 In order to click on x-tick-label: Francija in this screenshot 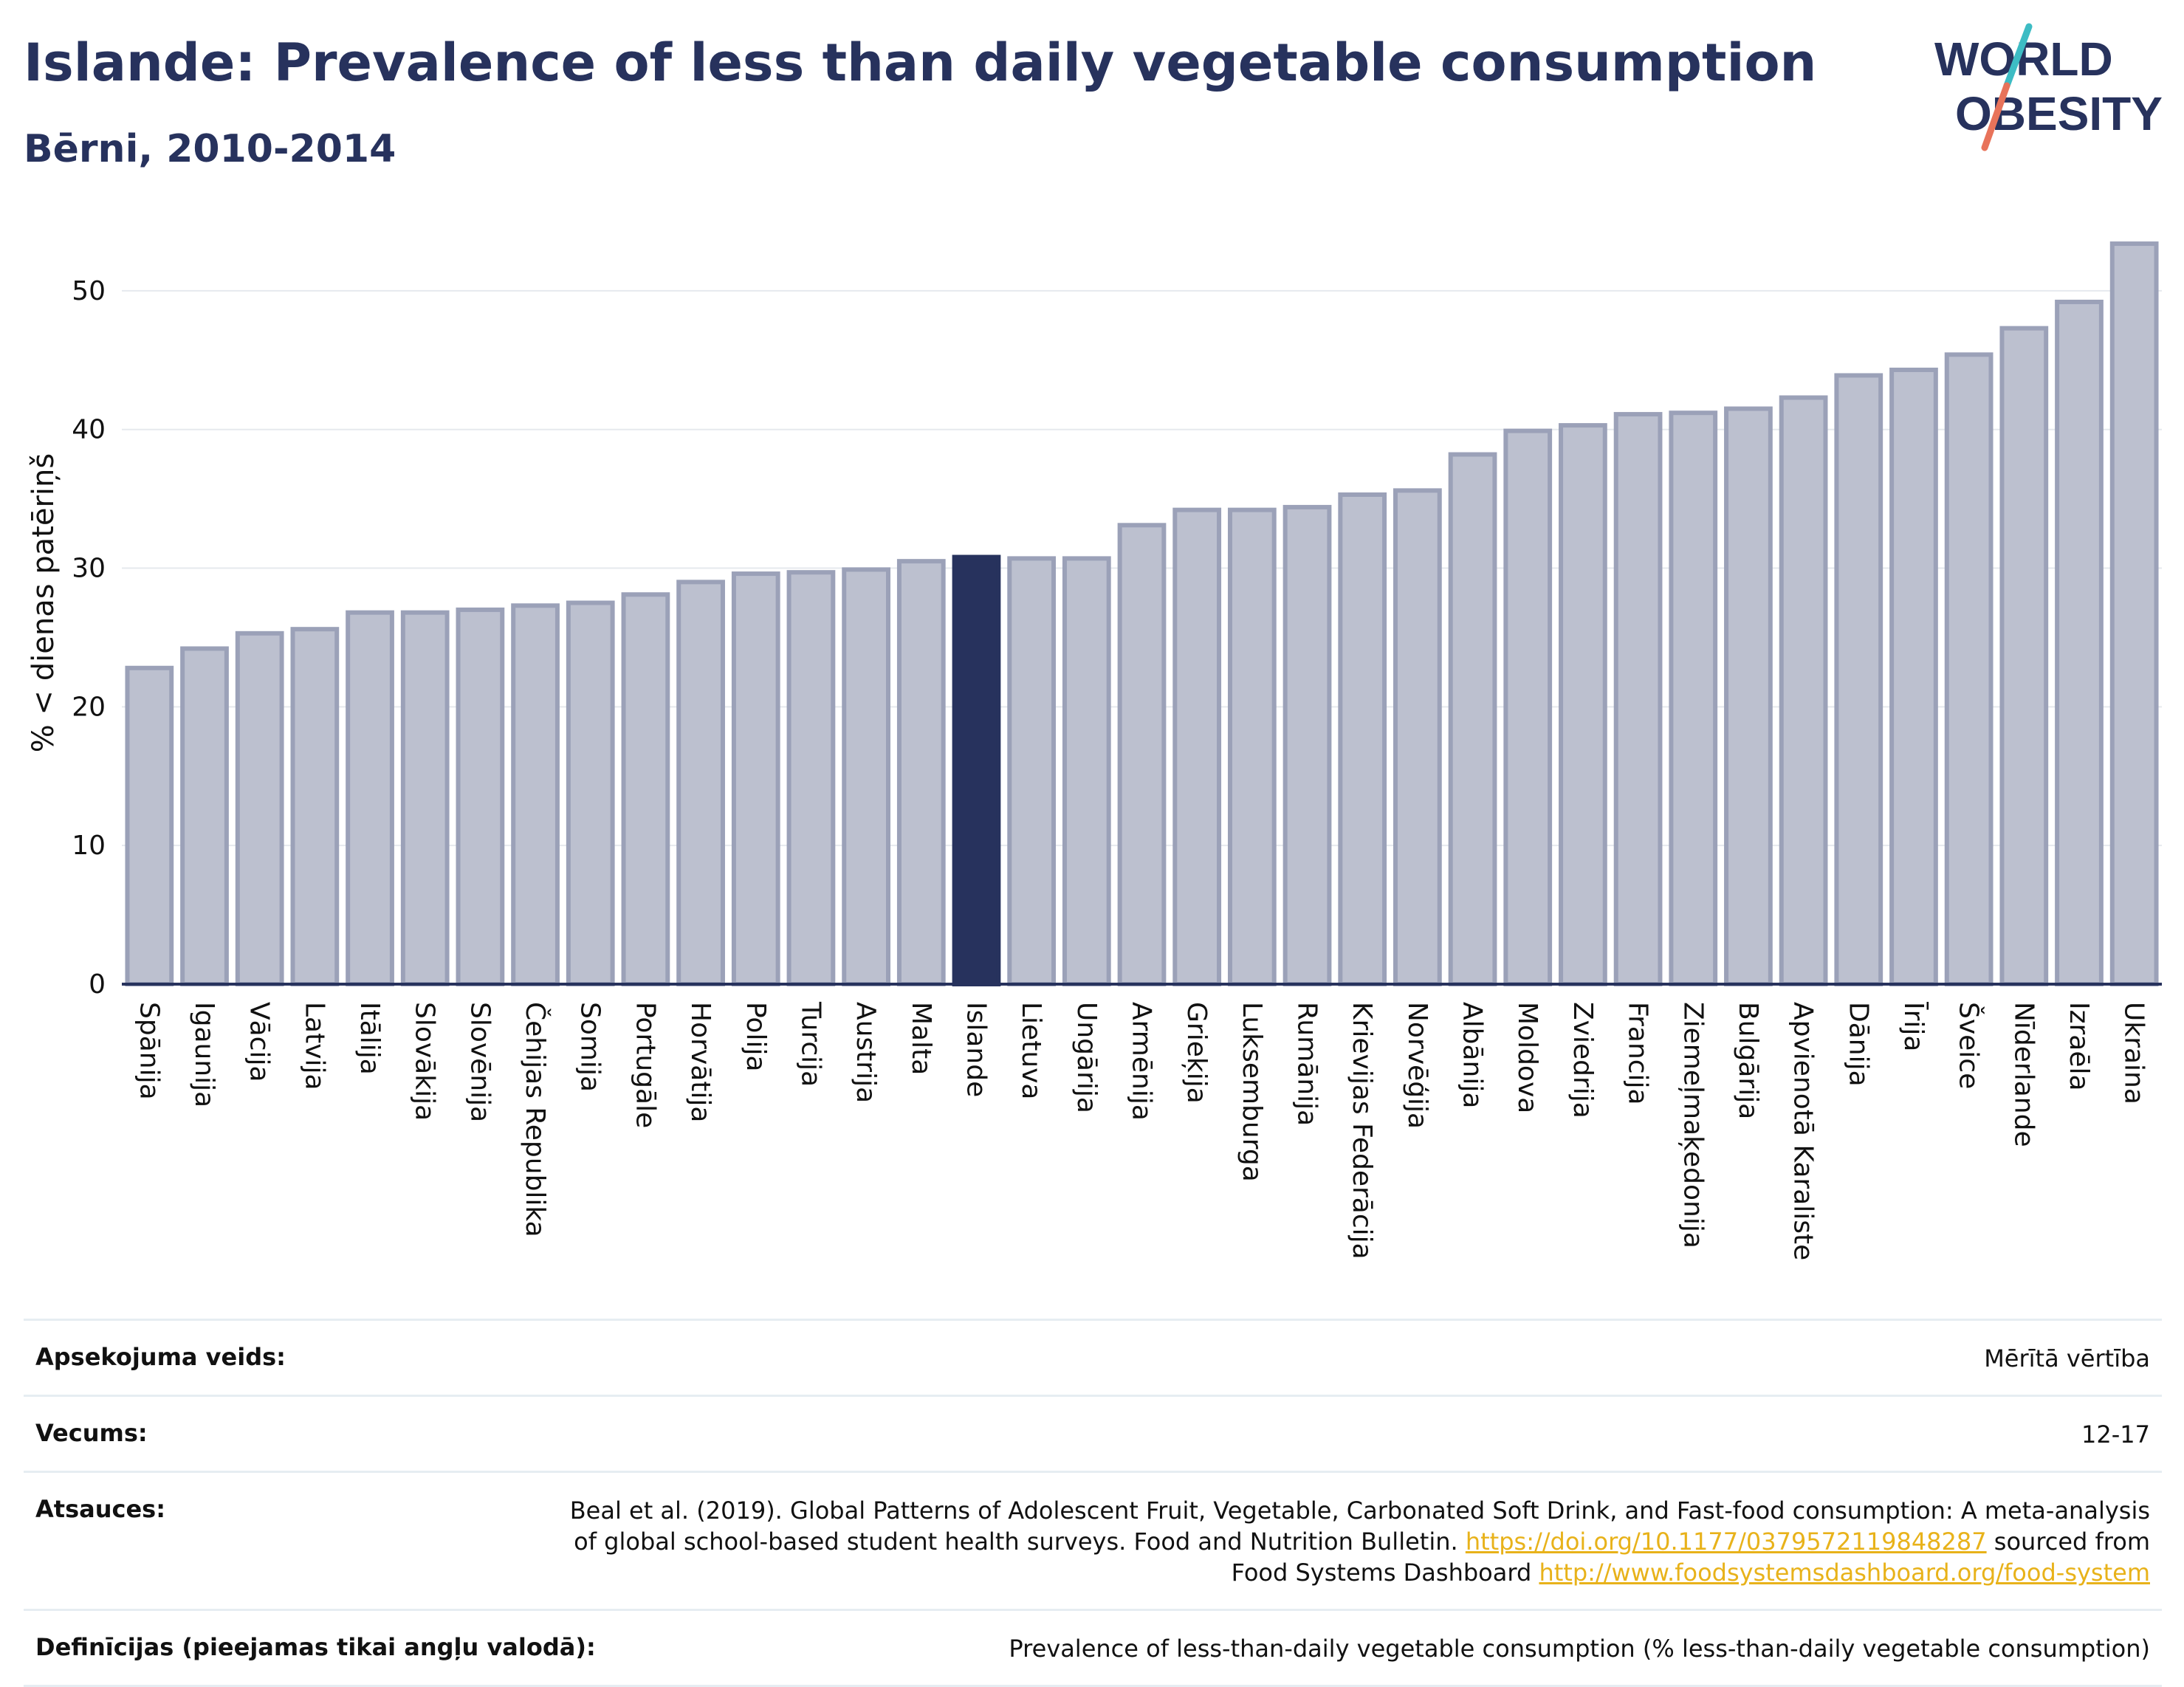, I will do `click(1638, 1053)`.